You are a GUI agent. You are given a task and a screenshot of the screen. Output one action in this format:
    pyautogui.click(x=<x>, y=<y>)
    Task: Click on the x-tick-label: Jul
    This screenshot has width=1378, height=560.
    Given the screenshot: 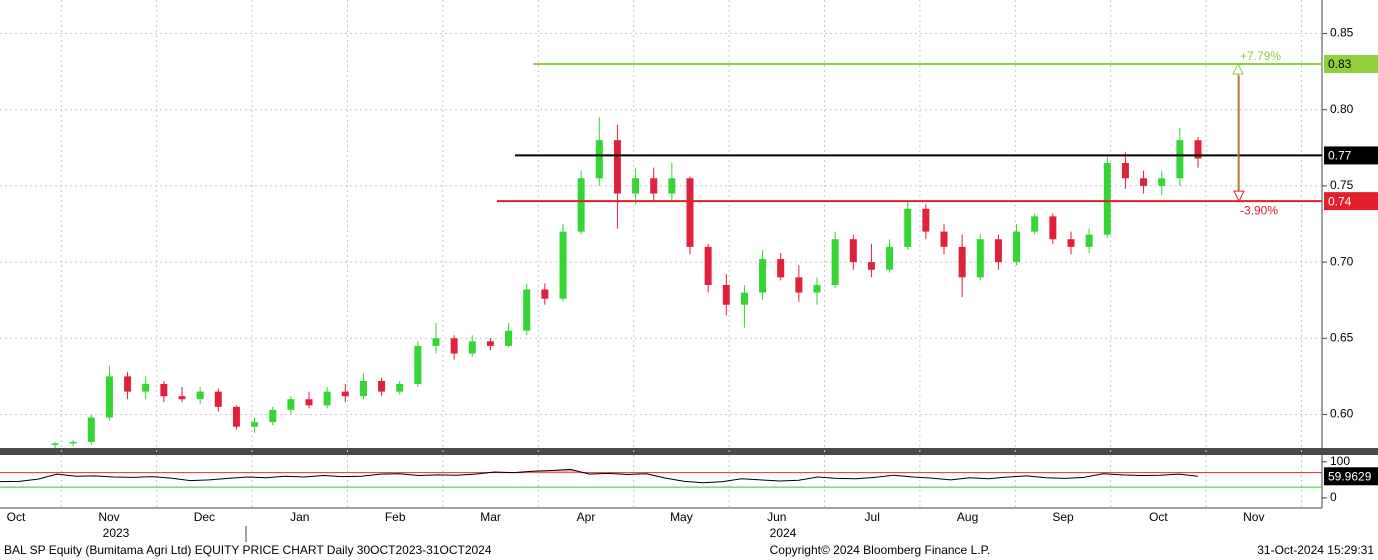 What is the action you would take?
    pyautogui.click(x=872, y=517)
    